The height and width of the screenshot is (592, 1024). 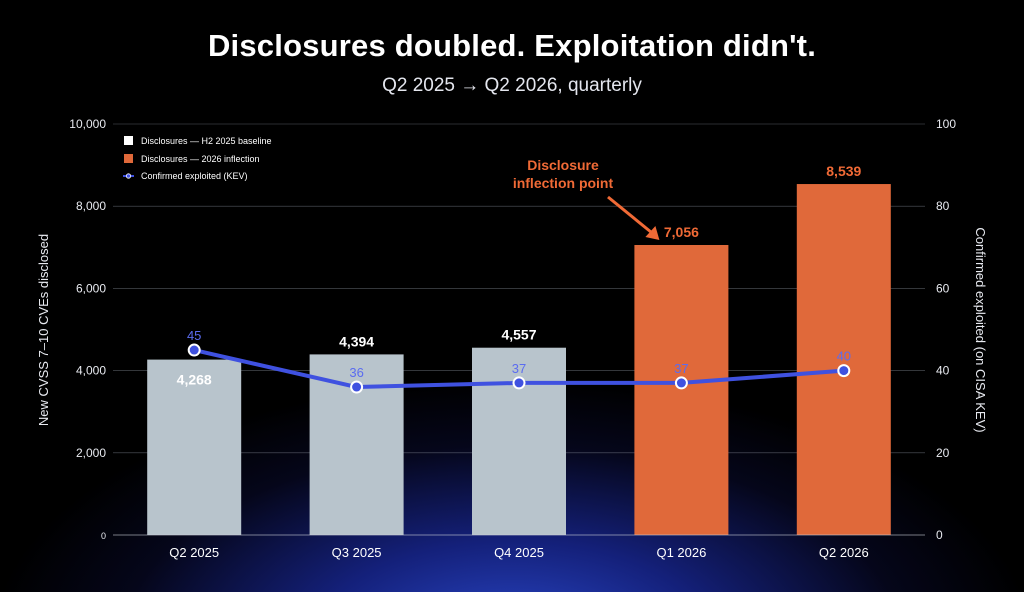 I want to click on category-label: Q3 2025, so click(x=357, y=552).